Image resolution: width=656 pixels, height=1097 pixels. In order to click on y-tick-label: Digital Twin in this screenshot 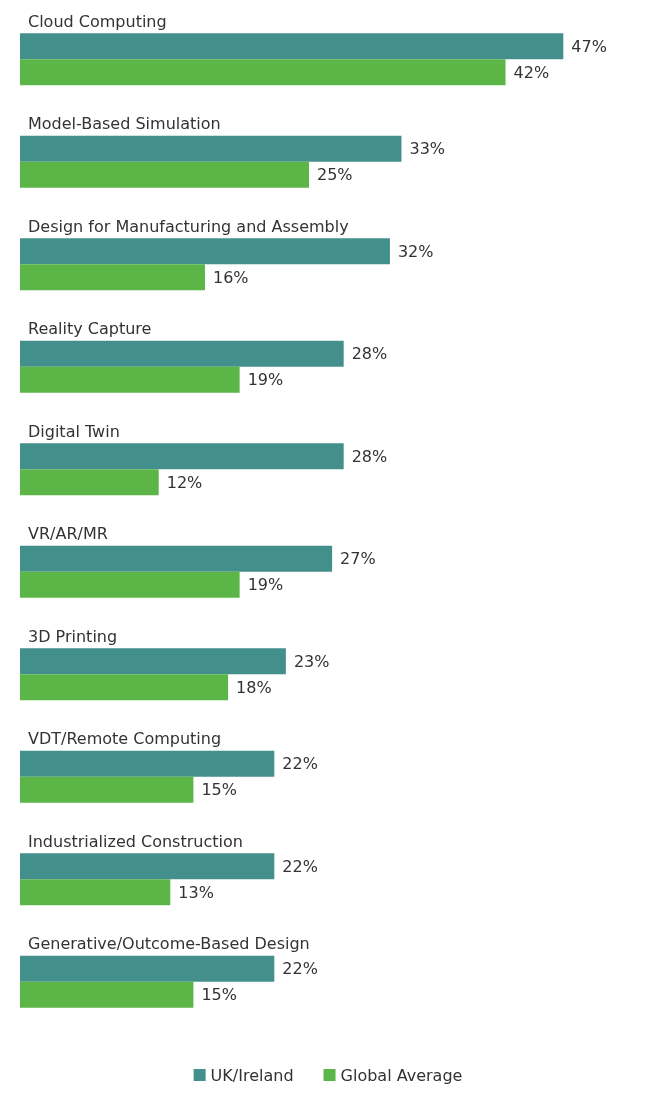, I will do `click(74, 431)`.